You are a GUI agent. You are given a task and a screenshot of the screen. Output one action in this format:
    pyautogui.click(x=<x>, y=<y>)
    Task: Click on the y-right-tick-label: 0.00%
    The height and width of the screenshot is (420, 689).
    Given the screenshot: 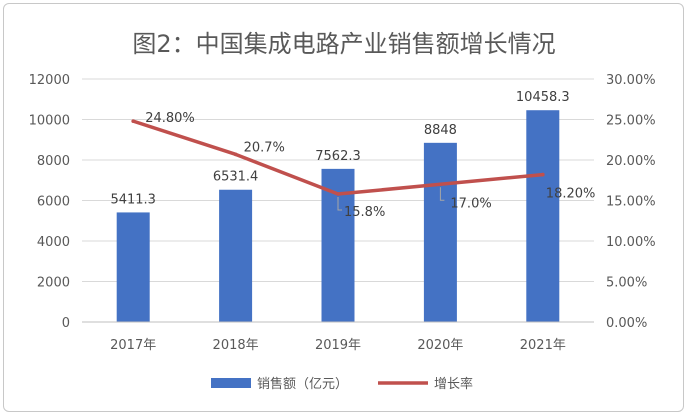 What is the action you would take?
    pyautogui.click(x=626, y=323)
    